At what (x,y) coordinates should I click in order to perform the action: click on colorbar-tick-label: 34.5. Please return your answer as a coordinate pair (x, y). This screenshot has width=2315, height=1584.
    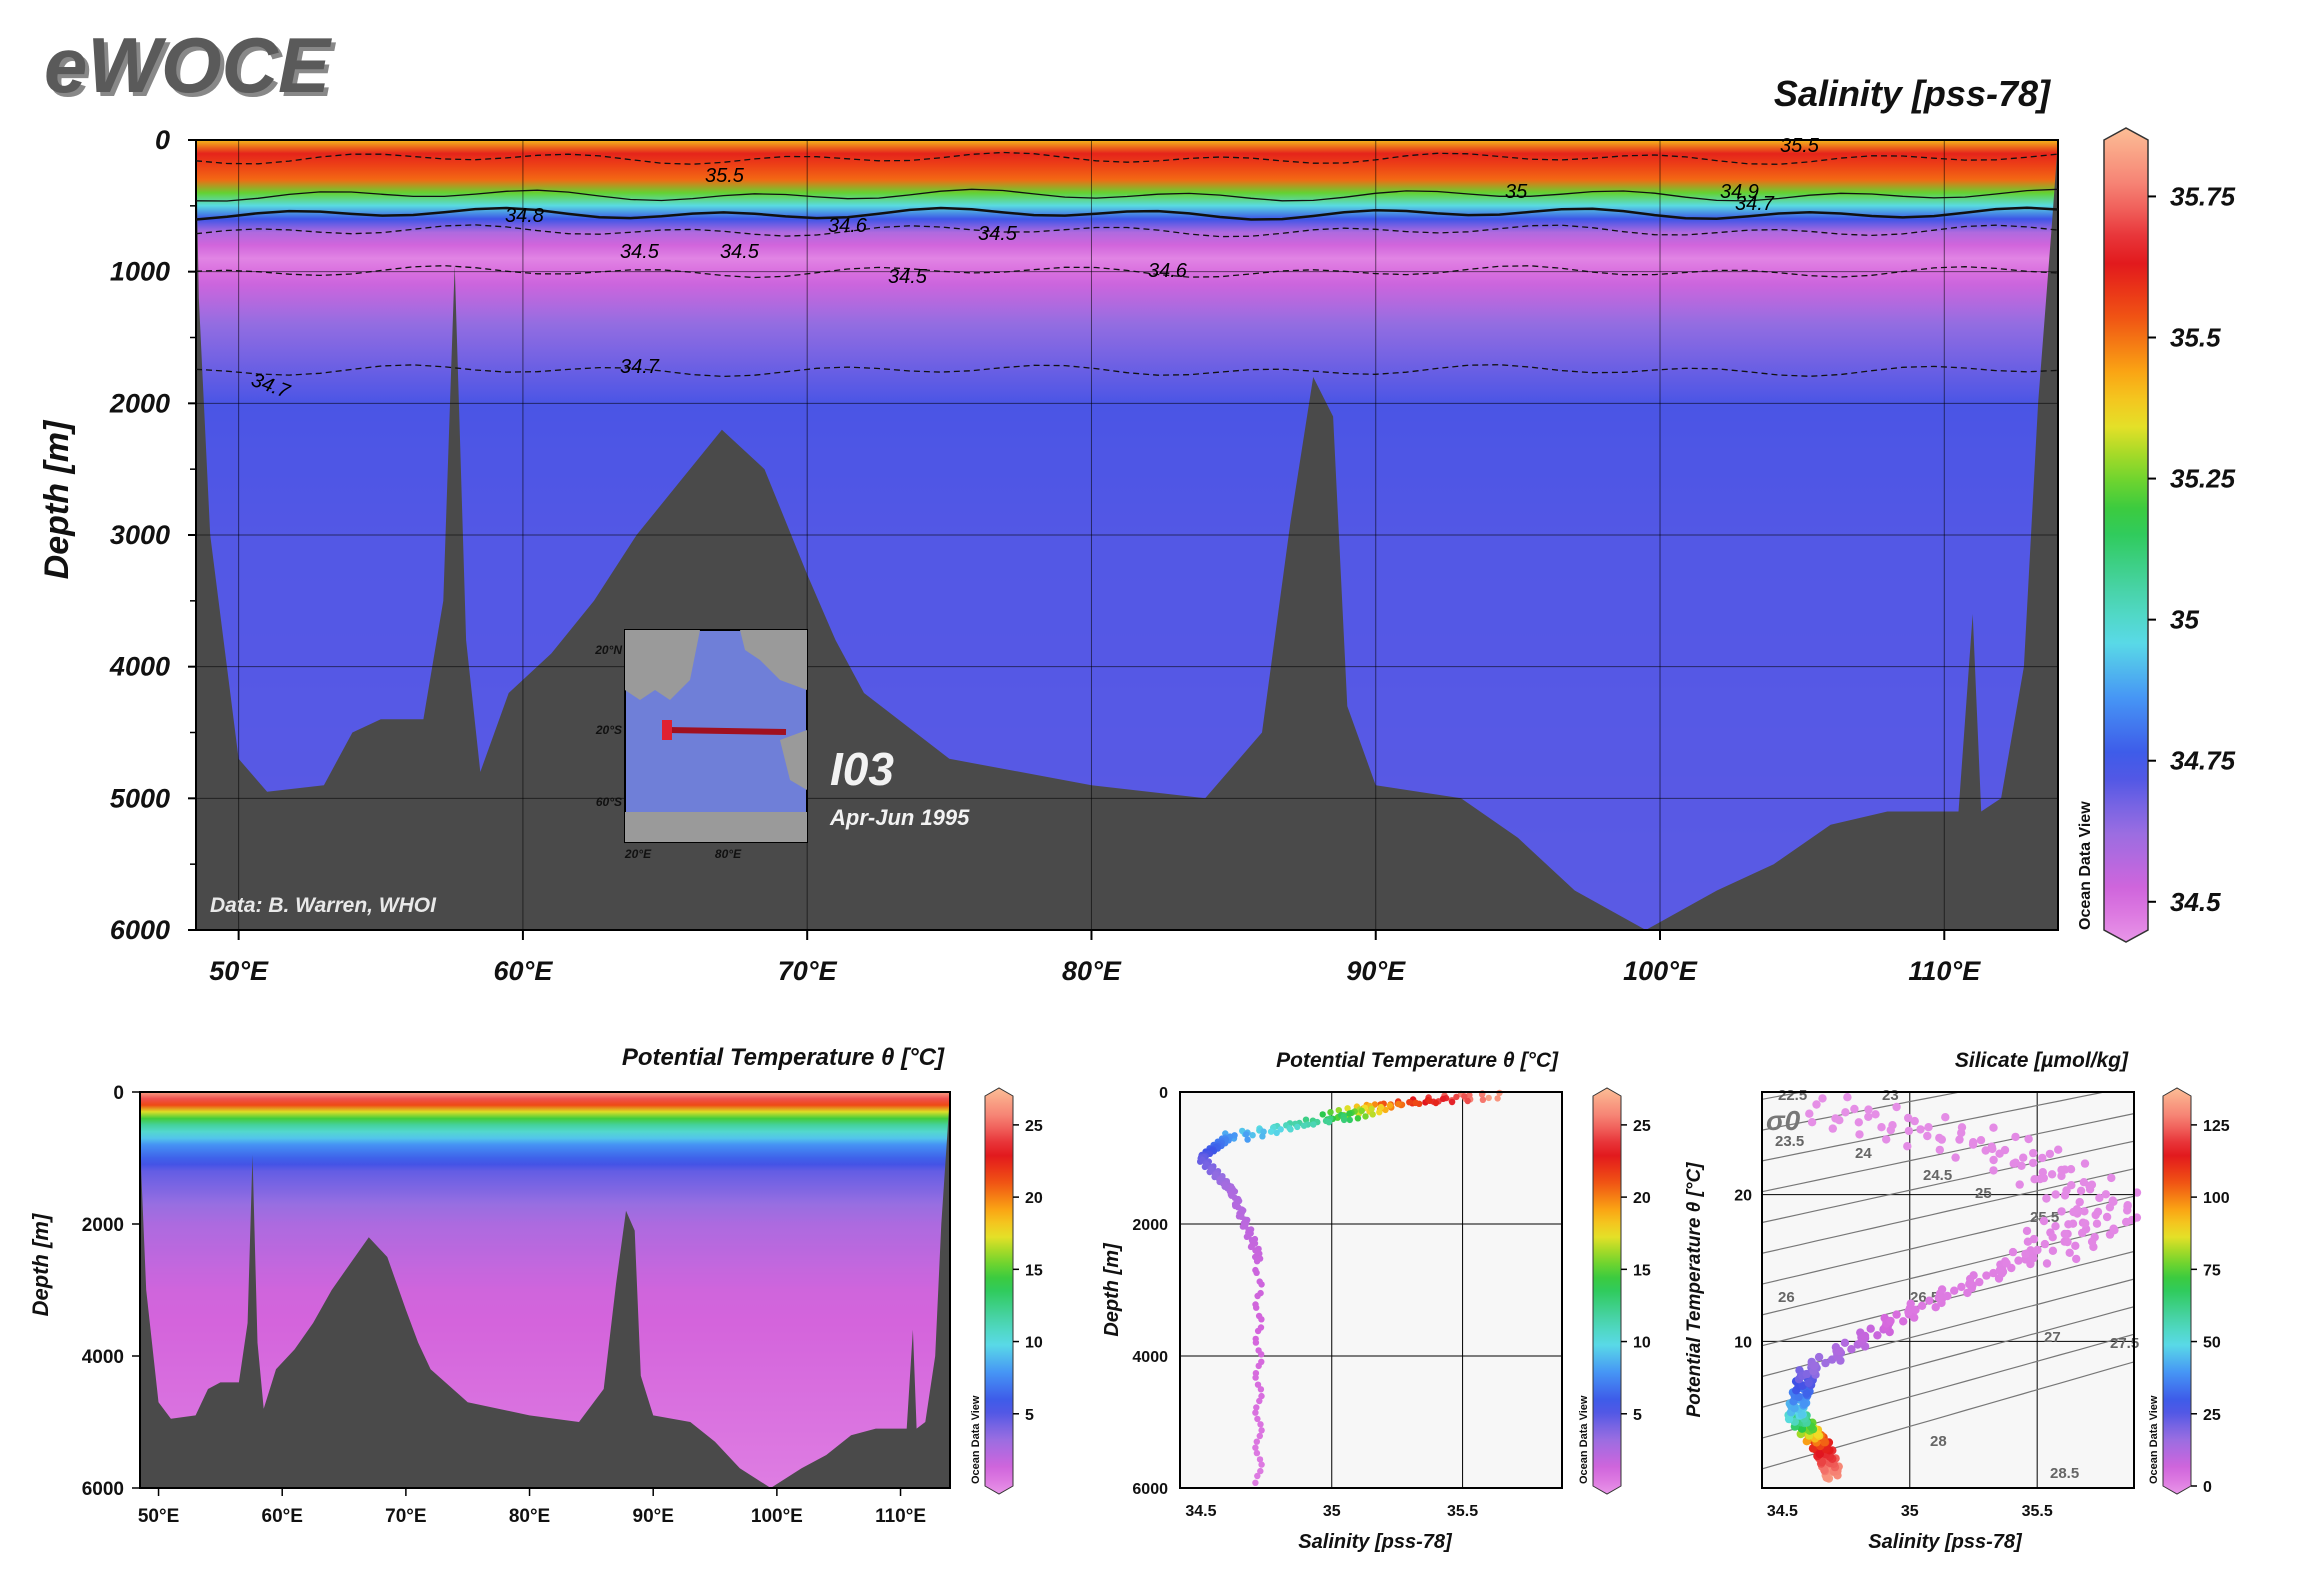
    Looking at the image, I should click on (2195, 902).